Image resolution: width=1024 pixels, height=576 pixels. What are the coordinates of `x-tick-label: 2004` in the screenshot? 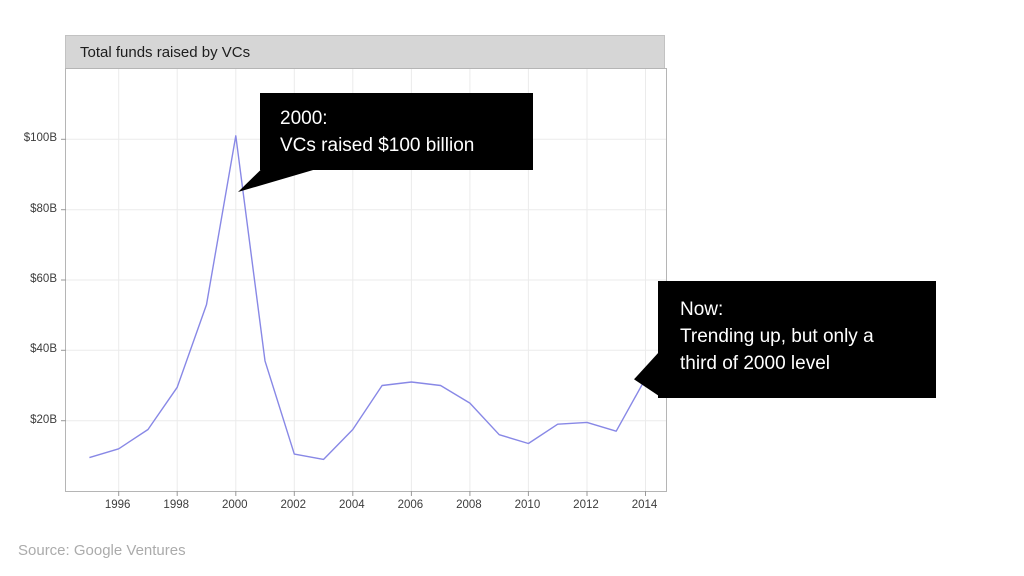 It's located at (352, 505).